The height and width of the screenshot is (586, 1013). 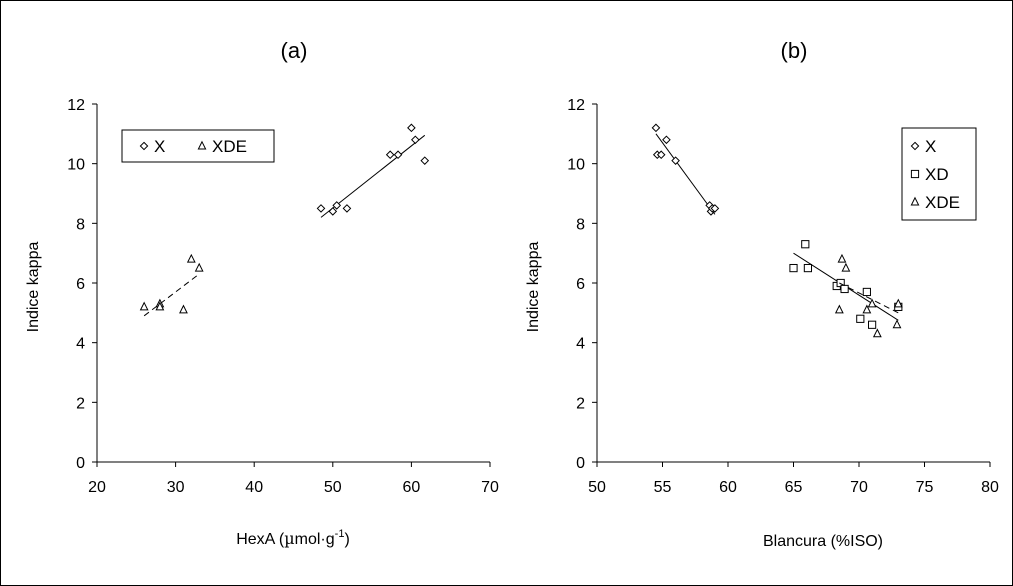 I want to click on panel-a-x-tick-label: 50, so click(x=333, y=487).